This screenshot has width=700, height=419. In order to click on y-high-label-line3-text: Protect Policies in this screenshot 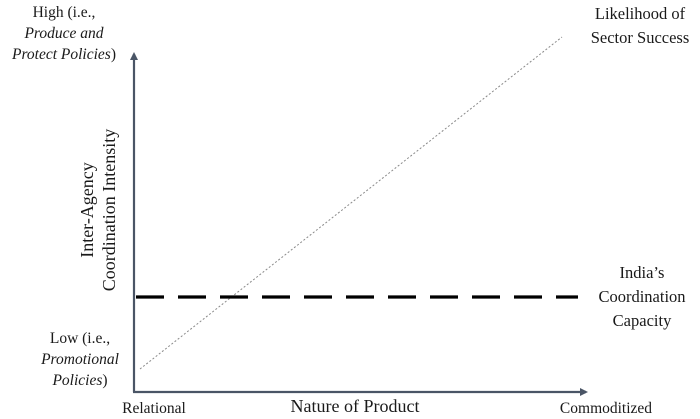, I will do `click(61, 54)`.